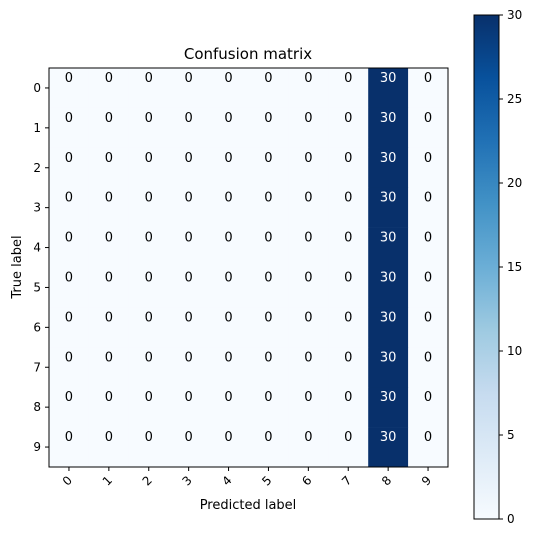 The width and height of the screenshot is (535, 537). What do you see at coordinates (248, 505) in the screenshot?
I see `x-axis-label: Predicted label` at bounding box center [248, 505].